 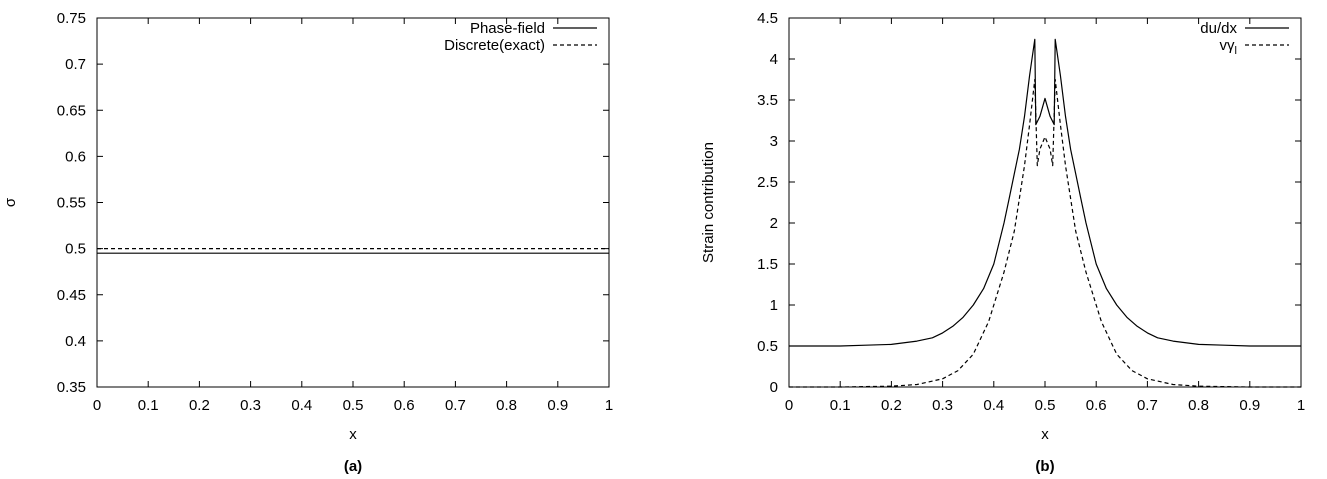 What do you see at coordinates (767, 18) in the screenshot?
I see `y-tick-label: 4.5` at bounding box center [767, 18].